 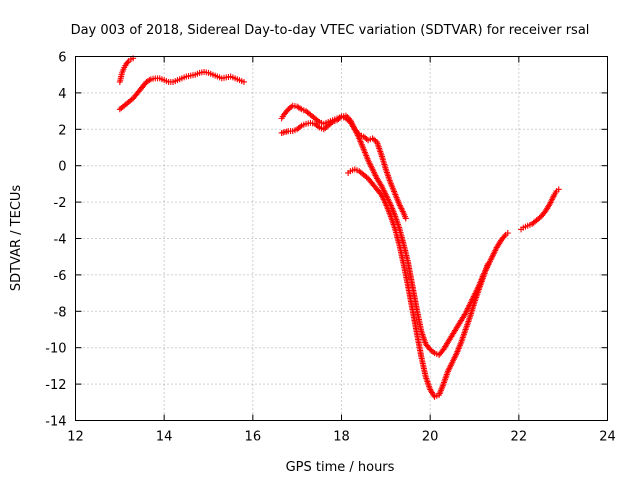 I want to click on y-tick-label: 4, so click(x=62, y=94).